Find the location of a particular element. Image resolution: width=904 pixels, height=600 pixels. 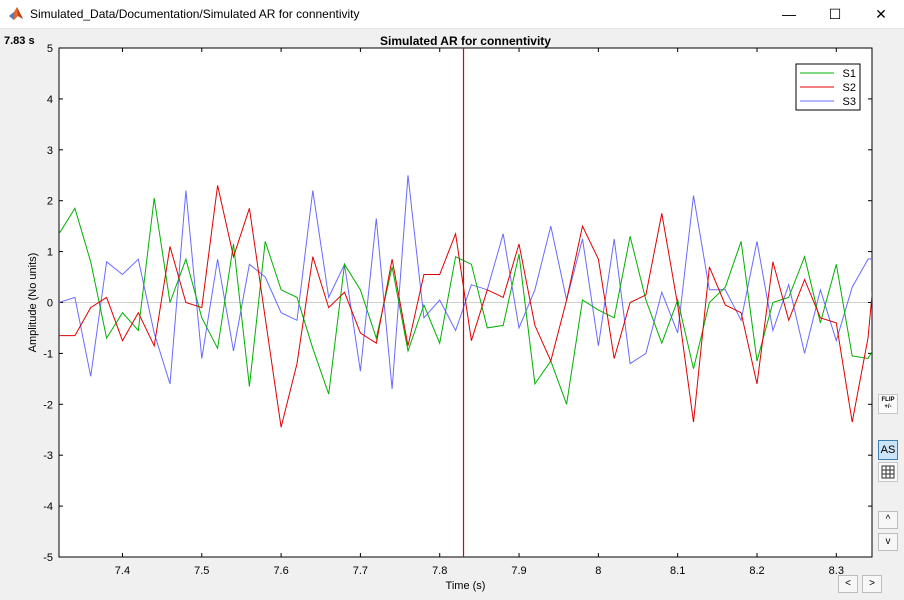

flip-button: FLIP +/- is located at coordinates (888, 404).